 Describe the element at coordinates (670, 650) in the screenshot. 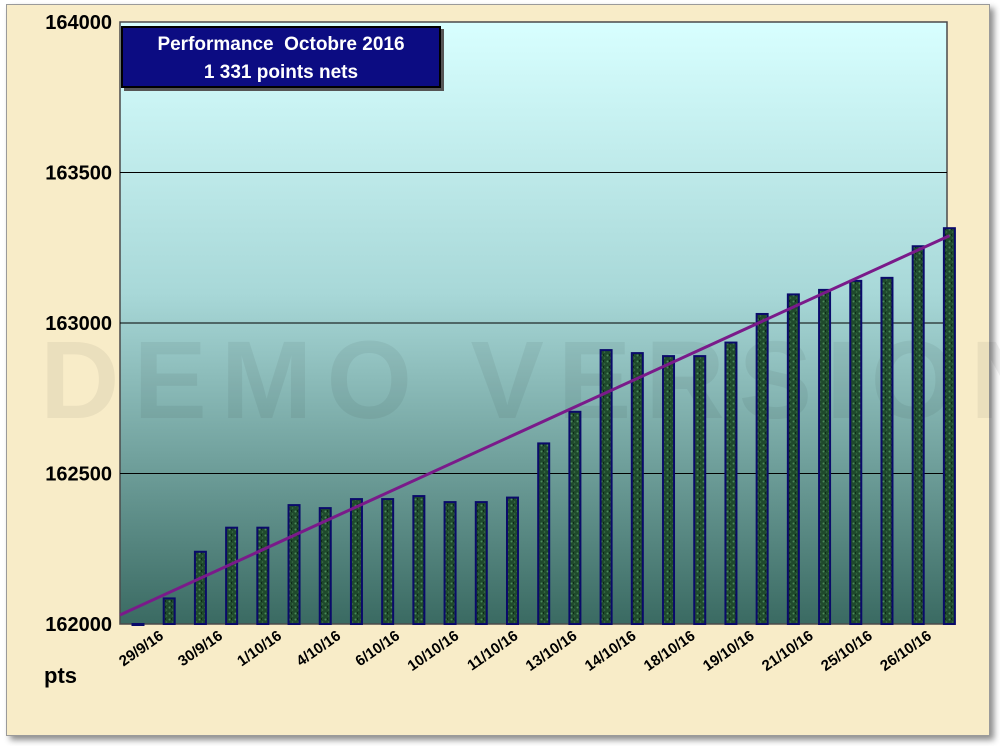

I see `x-tick-label: 18/10/16` at that location.